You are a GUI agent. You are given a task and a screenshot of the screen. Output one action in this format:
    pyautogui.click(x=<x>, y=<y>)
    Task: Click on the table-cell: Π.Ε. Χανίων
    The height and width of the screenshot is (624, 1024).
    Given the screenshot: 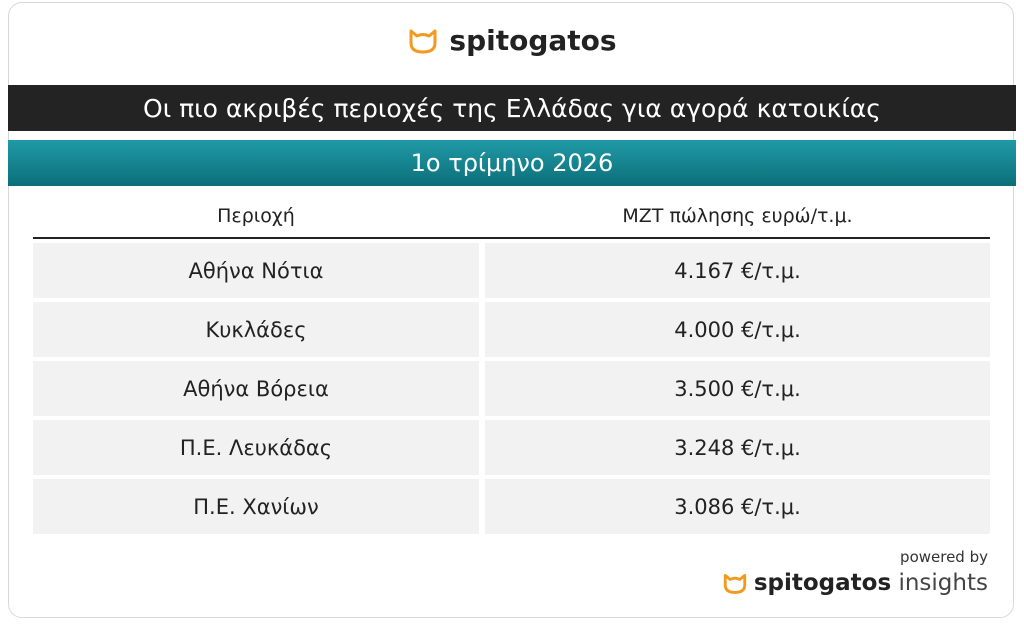 What is the action you would take?
    pyautogui.click(x=256, y=506)
    